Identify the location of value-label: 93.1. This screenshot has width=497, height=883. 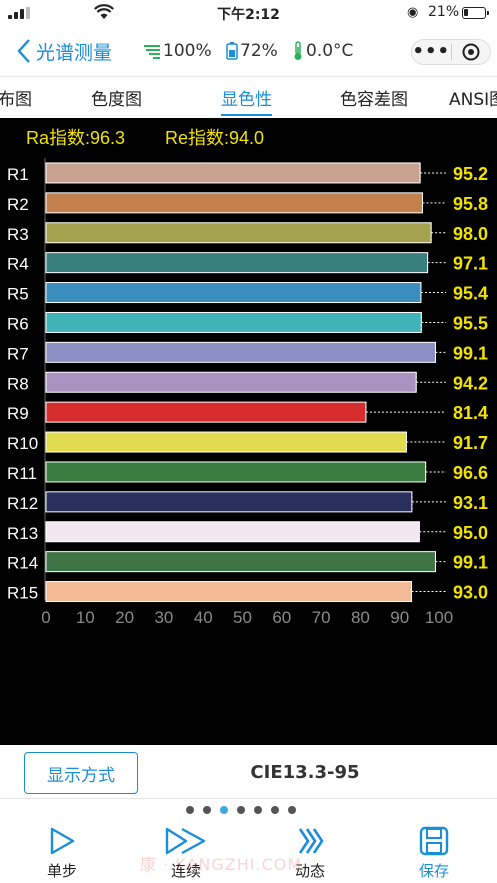
(470, 503).